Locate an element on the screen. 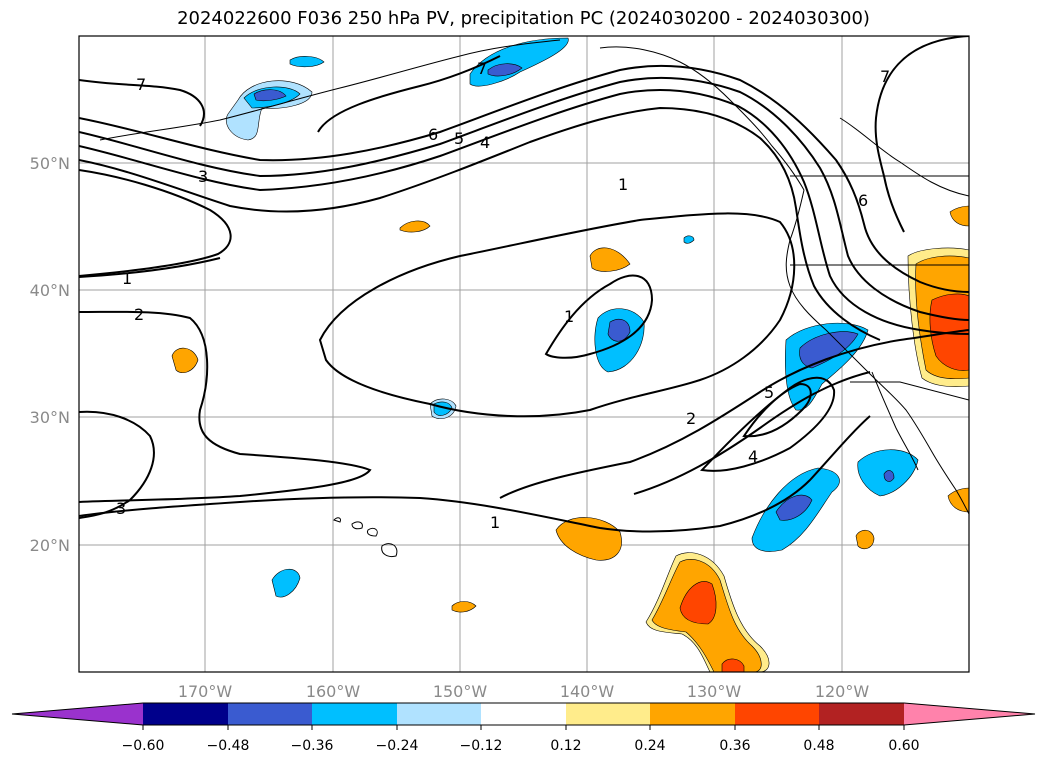 The image size is (1047, 765). lon-label-170w: 170°W is located at coordinates (205, 691).